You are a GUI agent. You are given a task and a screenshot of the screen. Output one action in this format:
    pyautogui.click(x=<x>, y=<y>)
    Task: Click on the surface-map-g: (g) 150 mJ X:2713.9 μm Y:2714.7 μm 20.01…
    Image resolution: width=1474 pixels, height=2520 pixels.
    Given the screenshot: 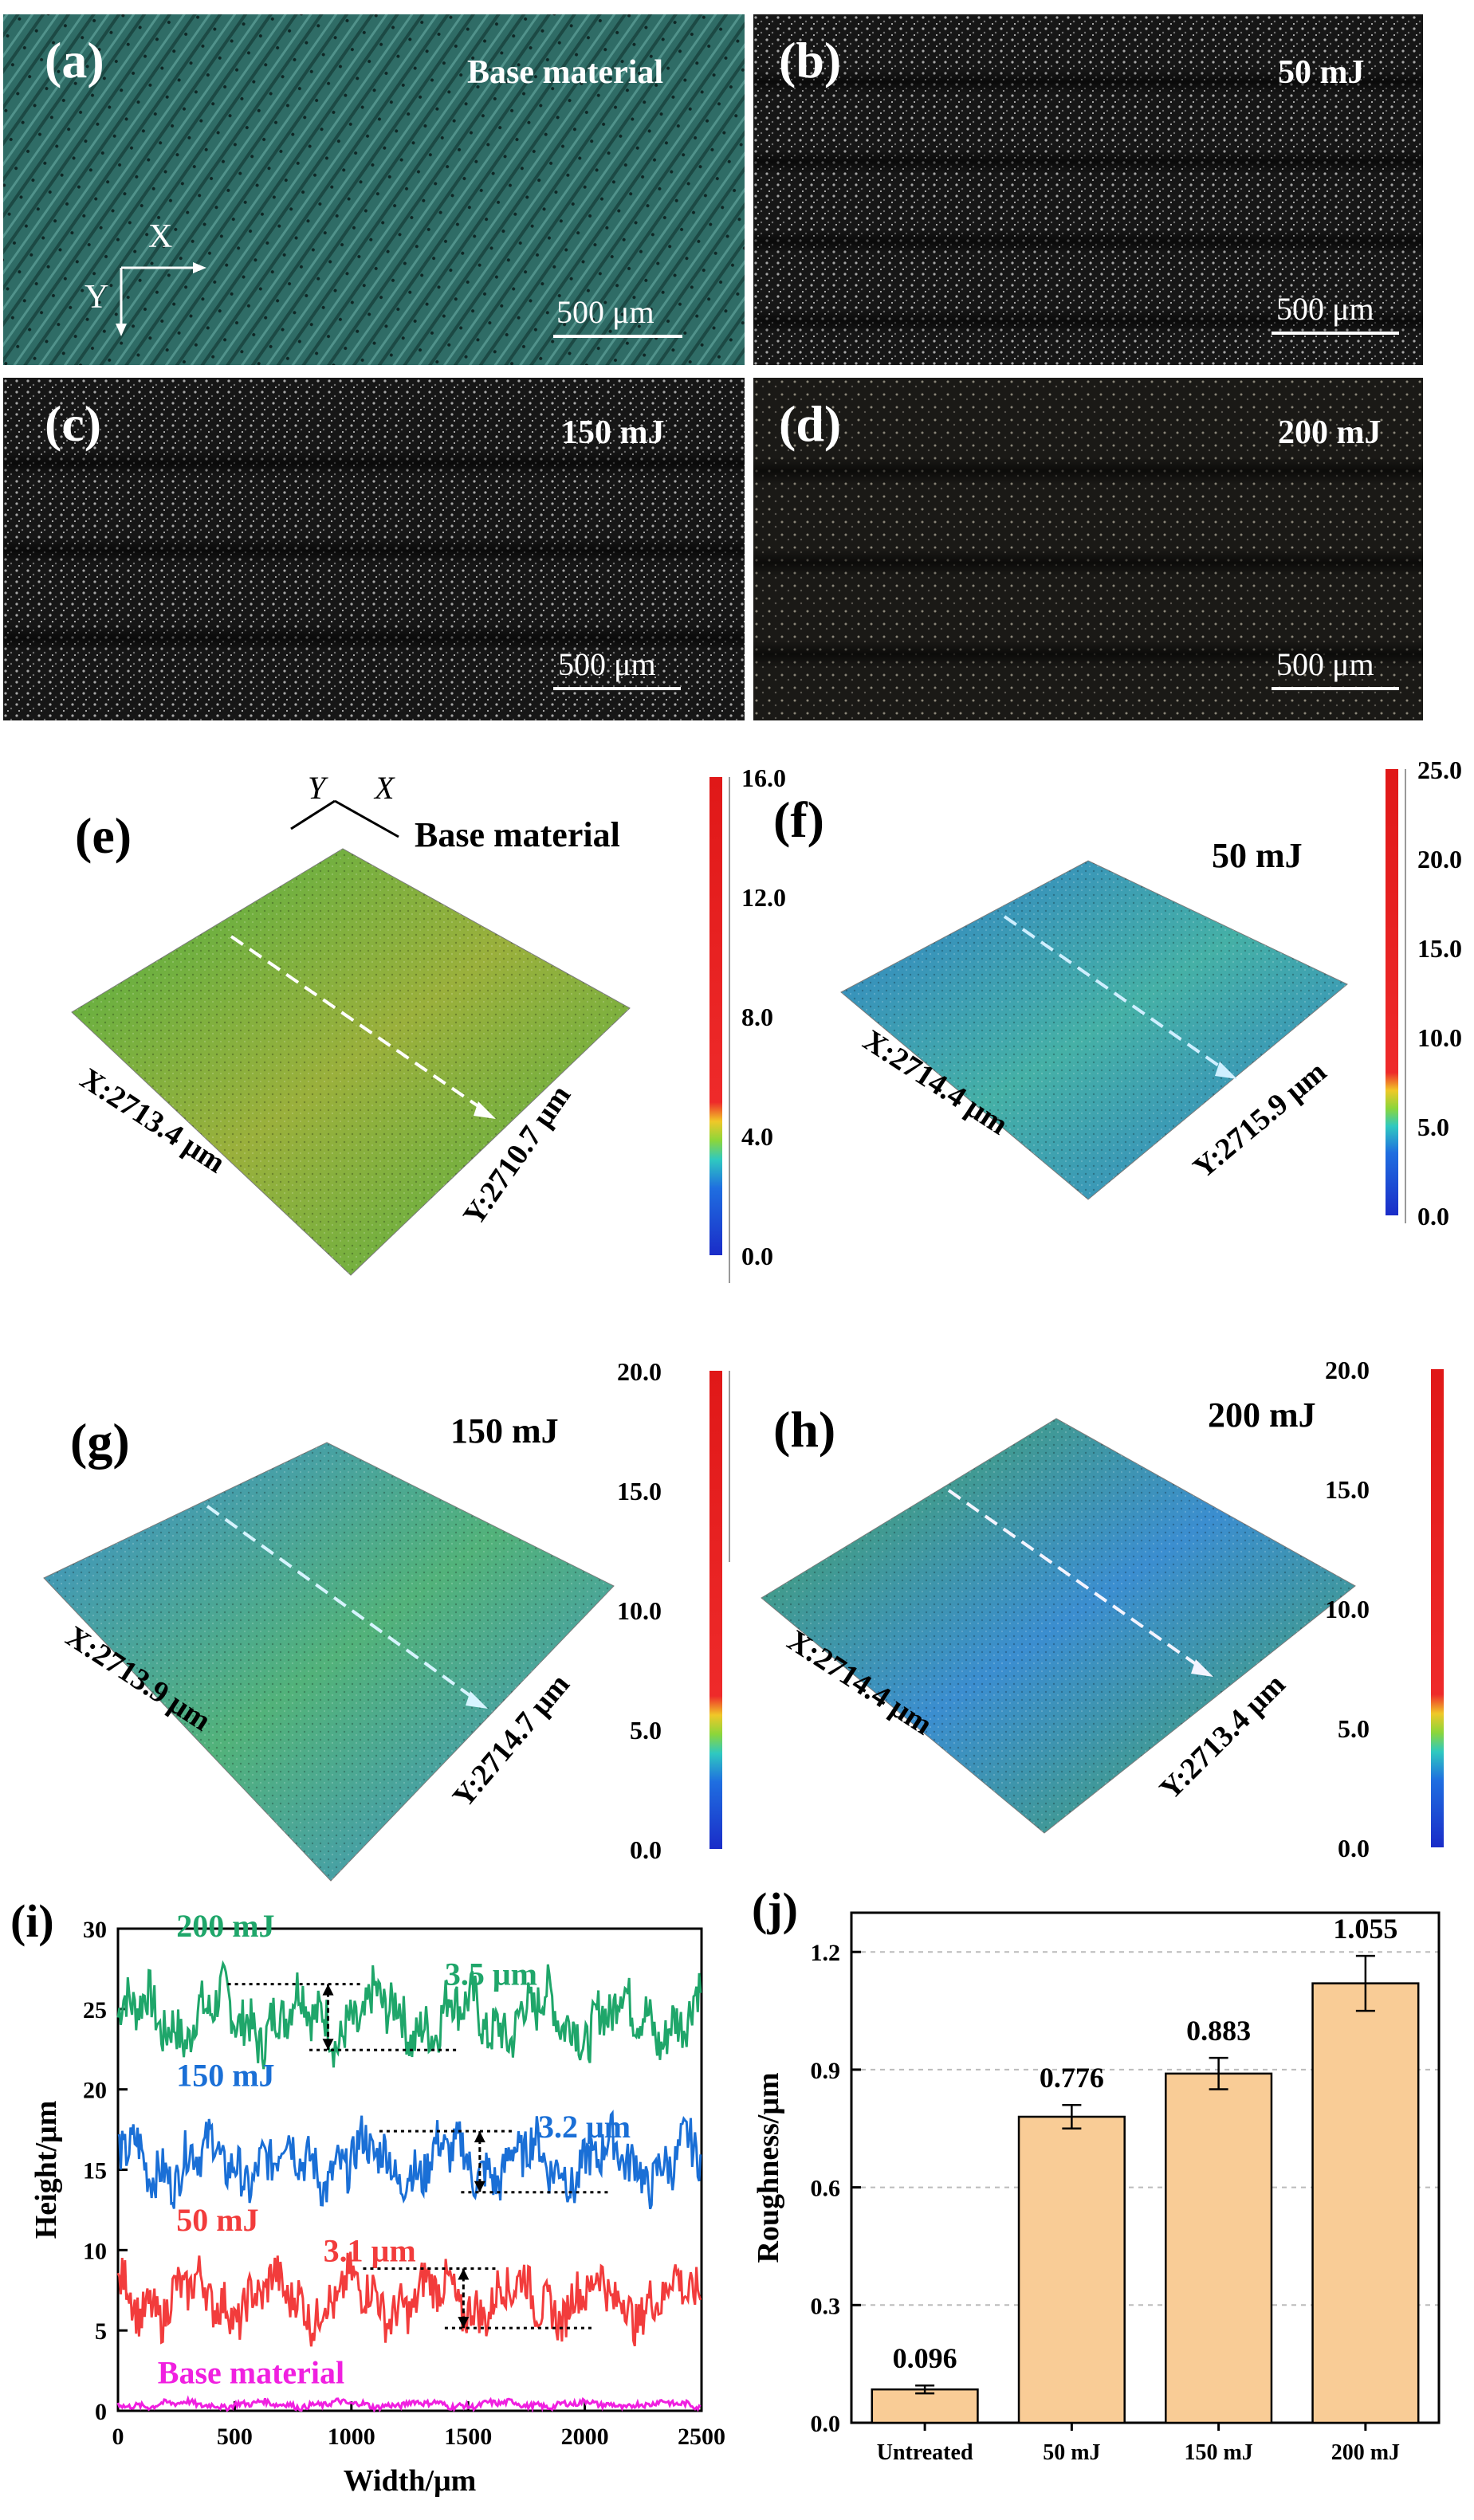 What is the action you would take?
    pyautogui.click(x=386, y=1619)
    